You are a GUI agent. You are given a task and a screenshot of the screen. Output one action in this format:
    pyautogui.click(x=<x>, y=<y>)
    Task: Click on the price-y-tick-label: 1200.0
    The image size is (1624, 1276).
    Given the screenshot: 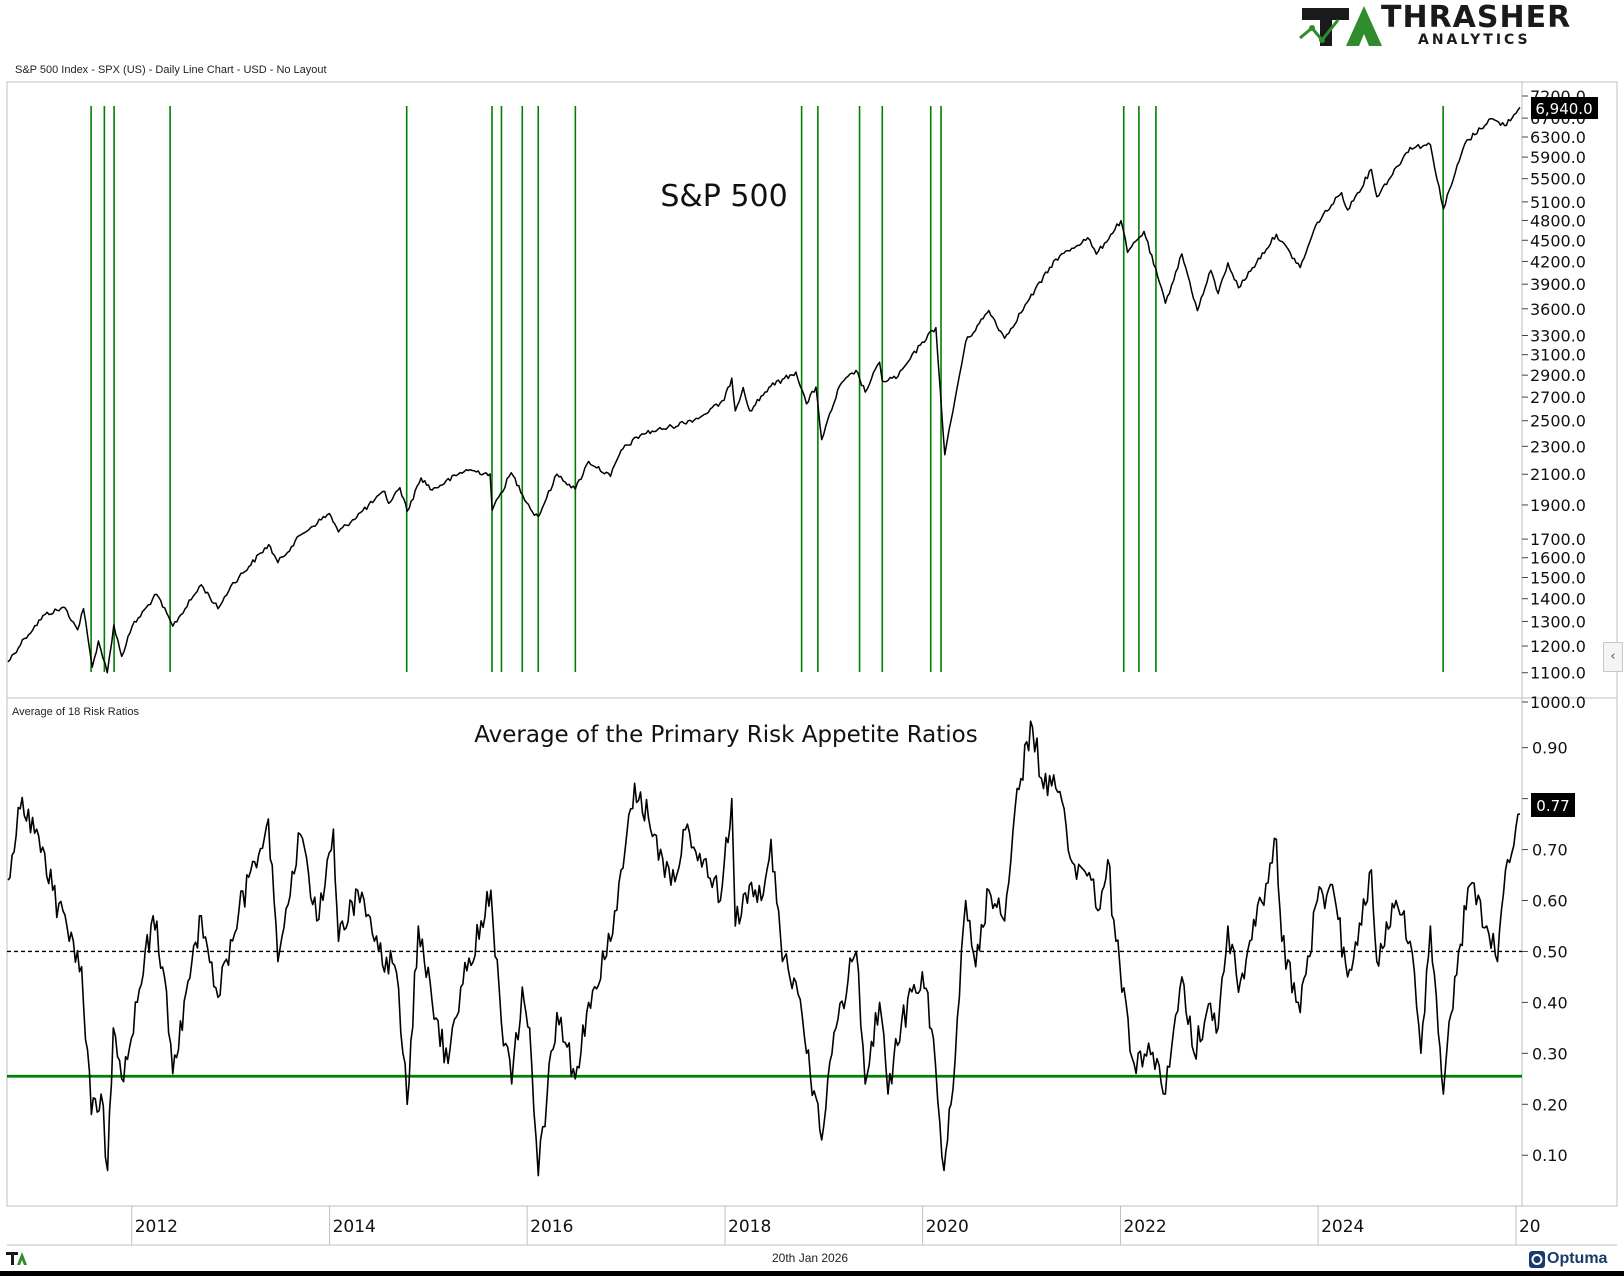 What is the action you would take?
    pyautogui.click(x=1558, y=646)
    